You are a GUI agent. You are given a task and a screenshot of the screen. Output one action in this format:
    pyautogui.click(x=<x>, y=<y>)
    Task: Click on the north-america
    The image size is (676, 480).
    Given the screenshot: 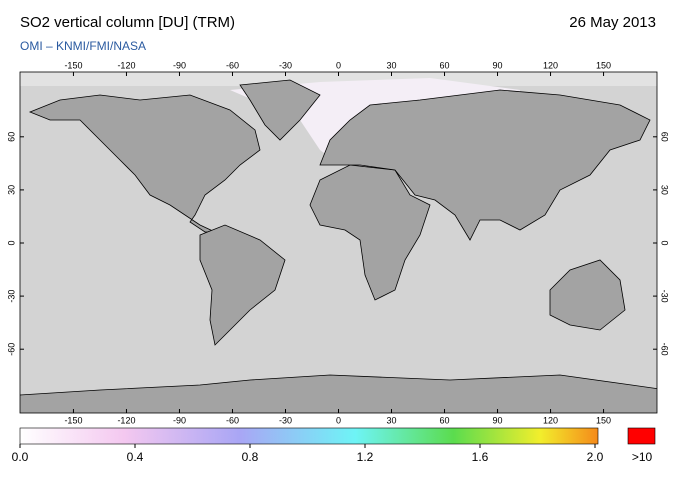 What is the action you would take?
    pyautogui.click(x=144, y=163)
    